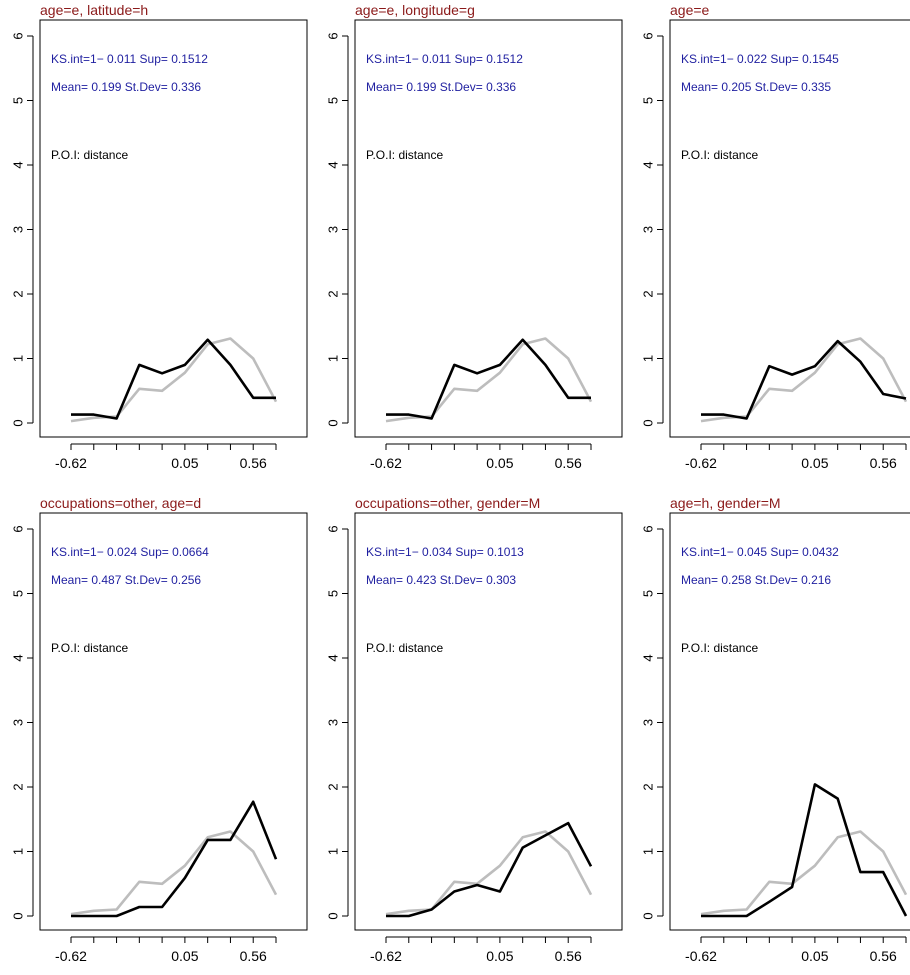 The image size is (910, 975). Describe the element at coordinates (756, 87) in the screenshot. I see `stats-mean-line: Mean= 0.205 St.Dev= 0.335` at that location.